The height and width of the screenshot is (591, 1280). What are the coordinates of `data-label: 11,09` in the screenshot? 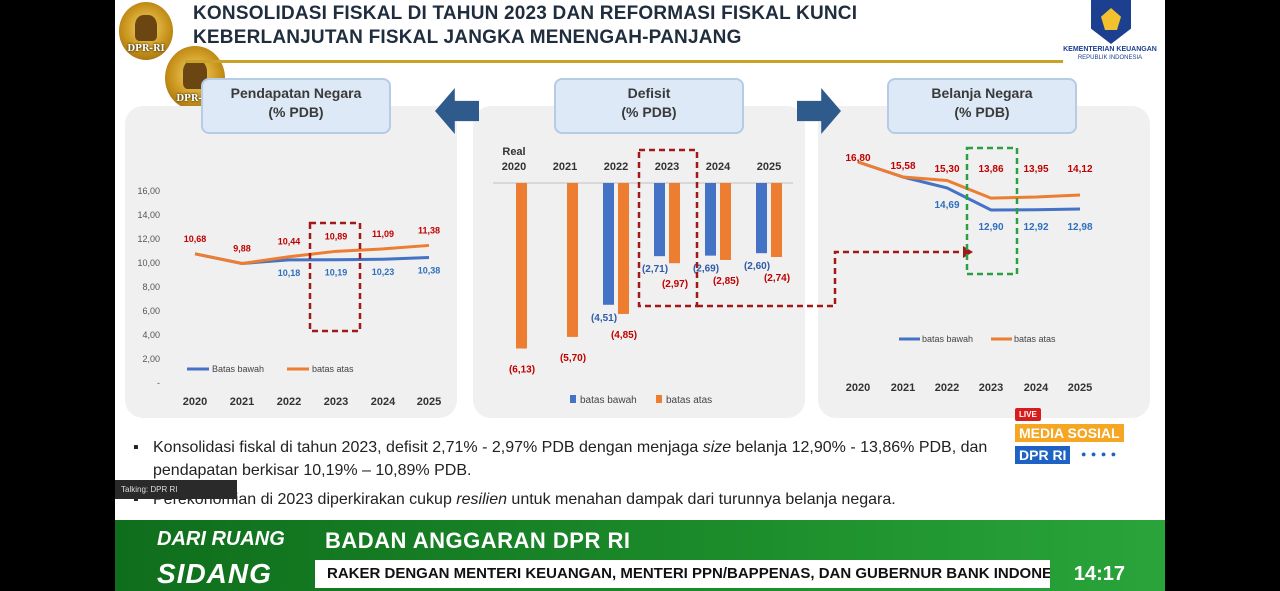 It's located at (383, 234).